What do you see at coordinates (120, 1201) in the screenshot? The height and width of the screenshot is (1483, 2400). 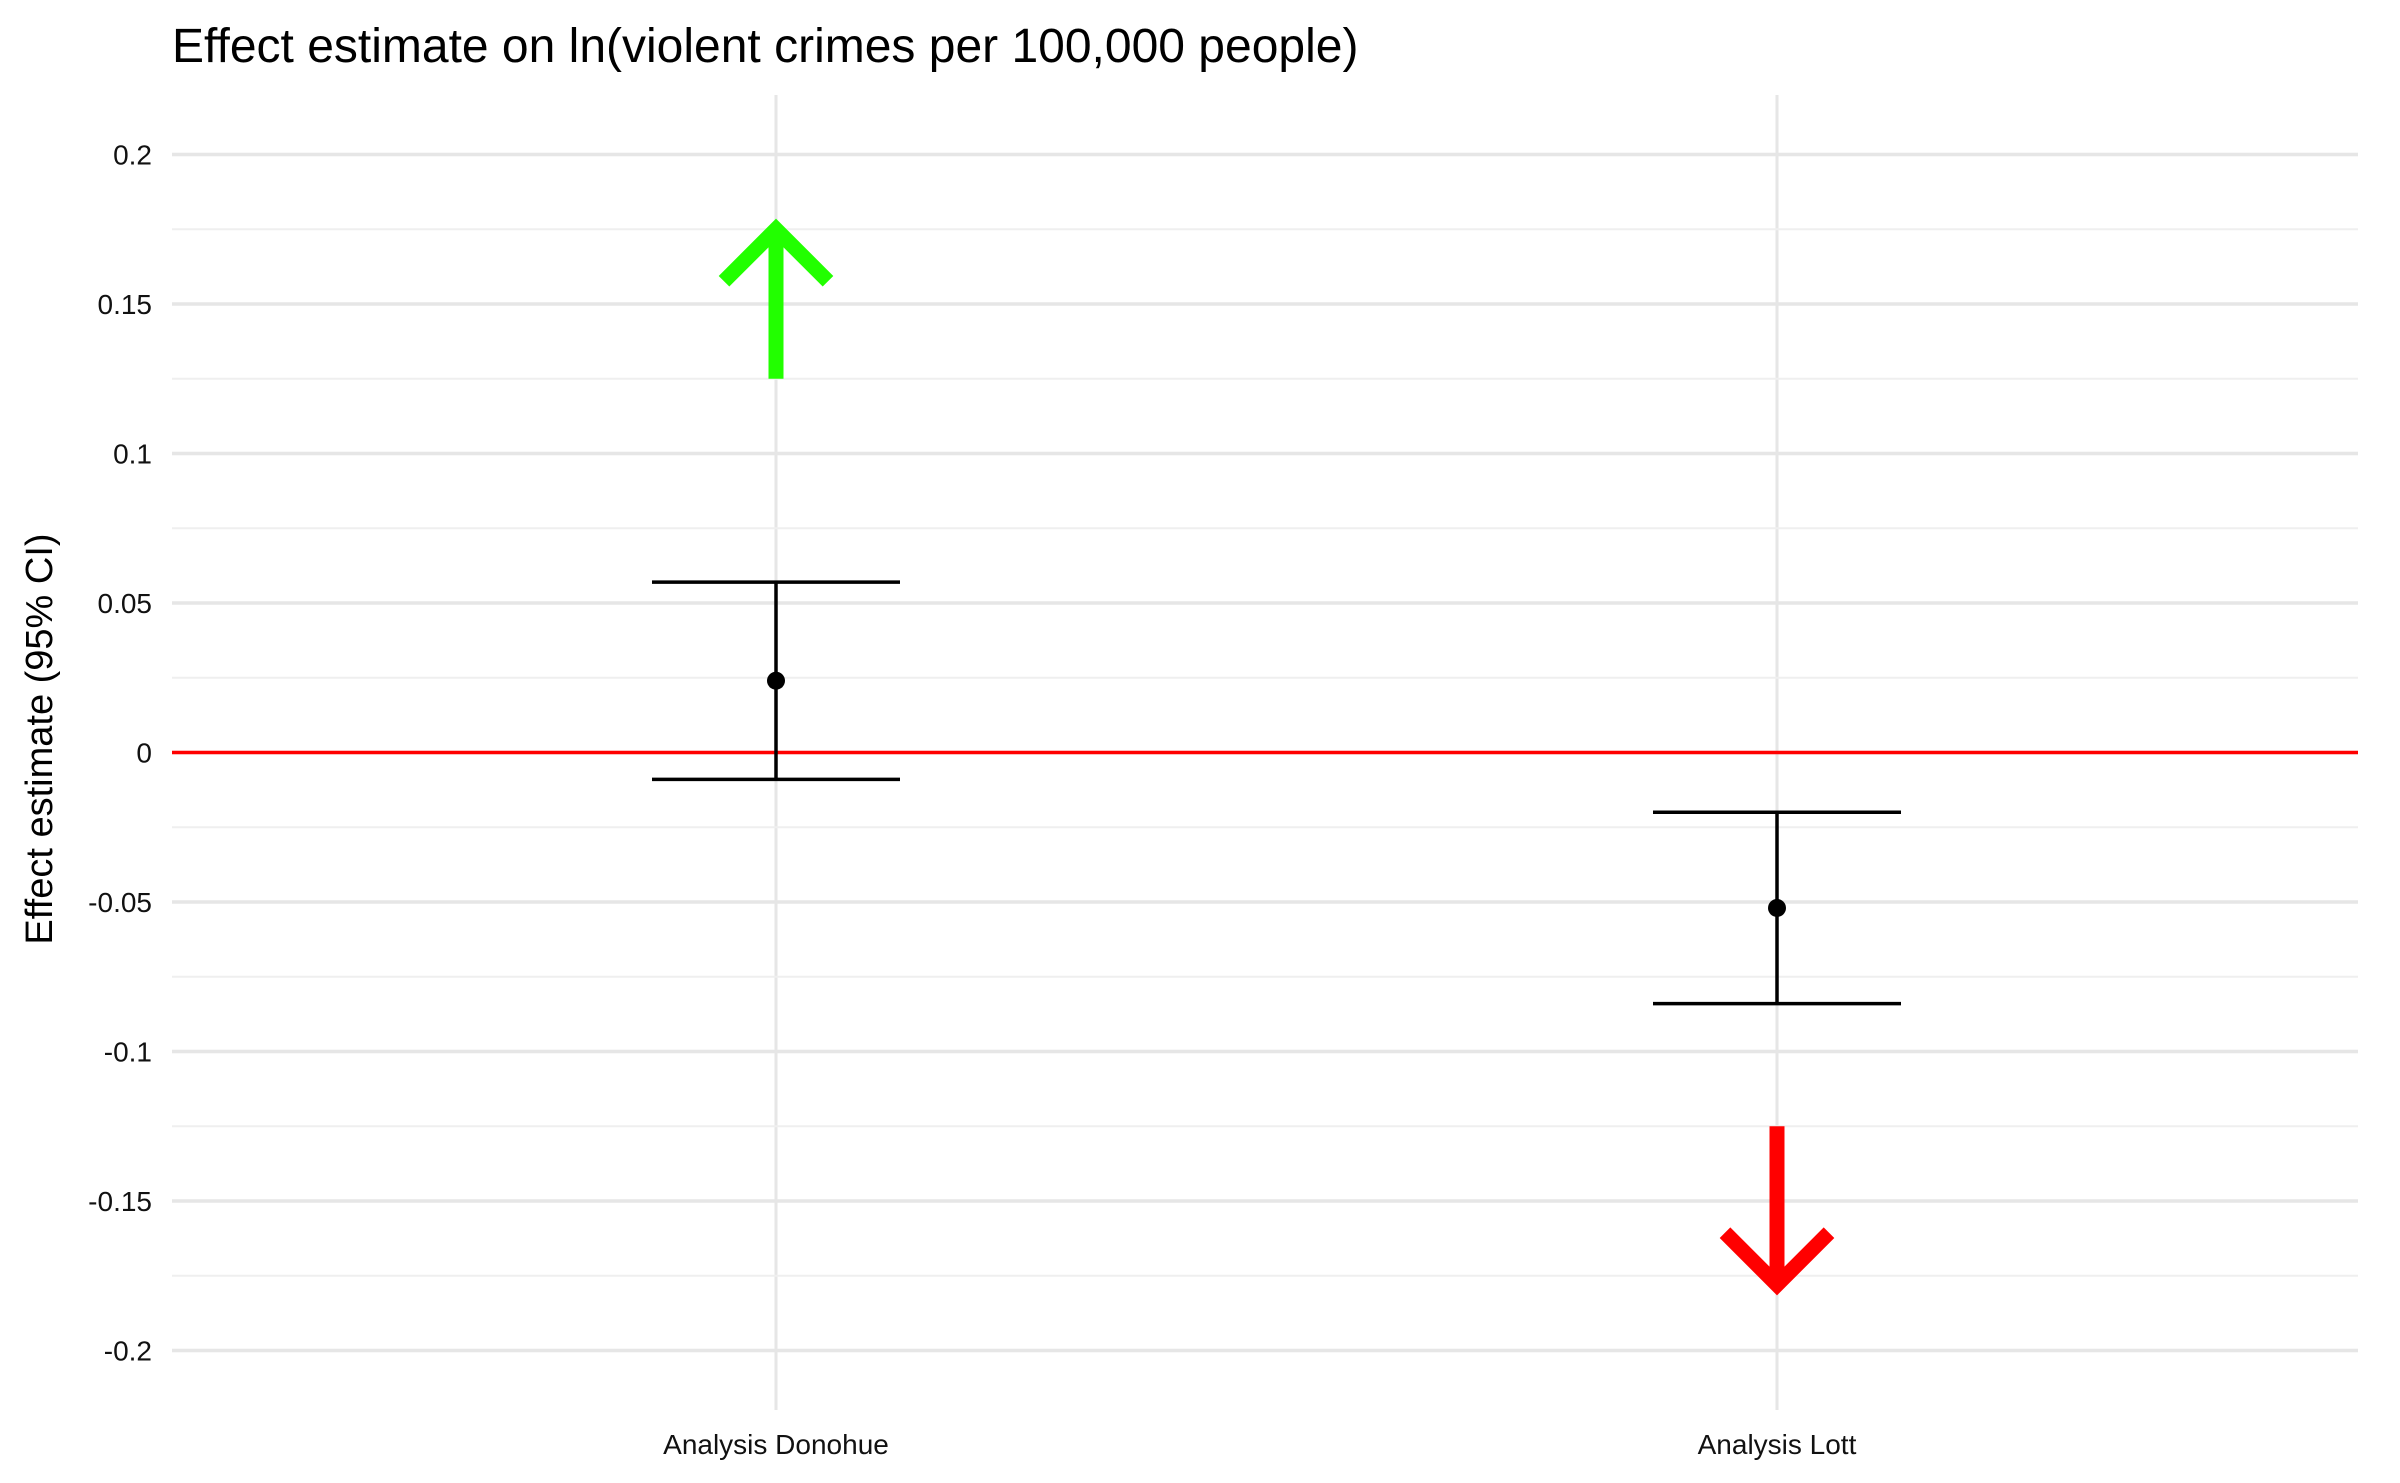 I see `y-tick-label: -0.15` at bounding box center [120, 1201].